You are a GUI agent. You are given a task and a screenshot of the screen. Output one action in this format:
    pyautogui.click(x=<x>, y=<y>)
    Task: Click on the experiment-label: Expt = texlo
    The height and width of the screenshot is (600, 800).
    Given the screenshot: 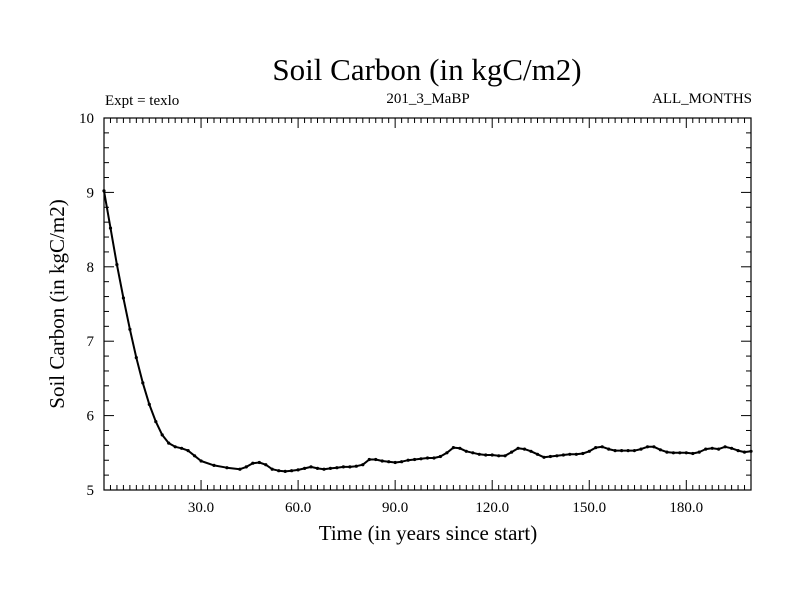 What is the action you would take?
    pyautogui.click(x=142, y=101)
    